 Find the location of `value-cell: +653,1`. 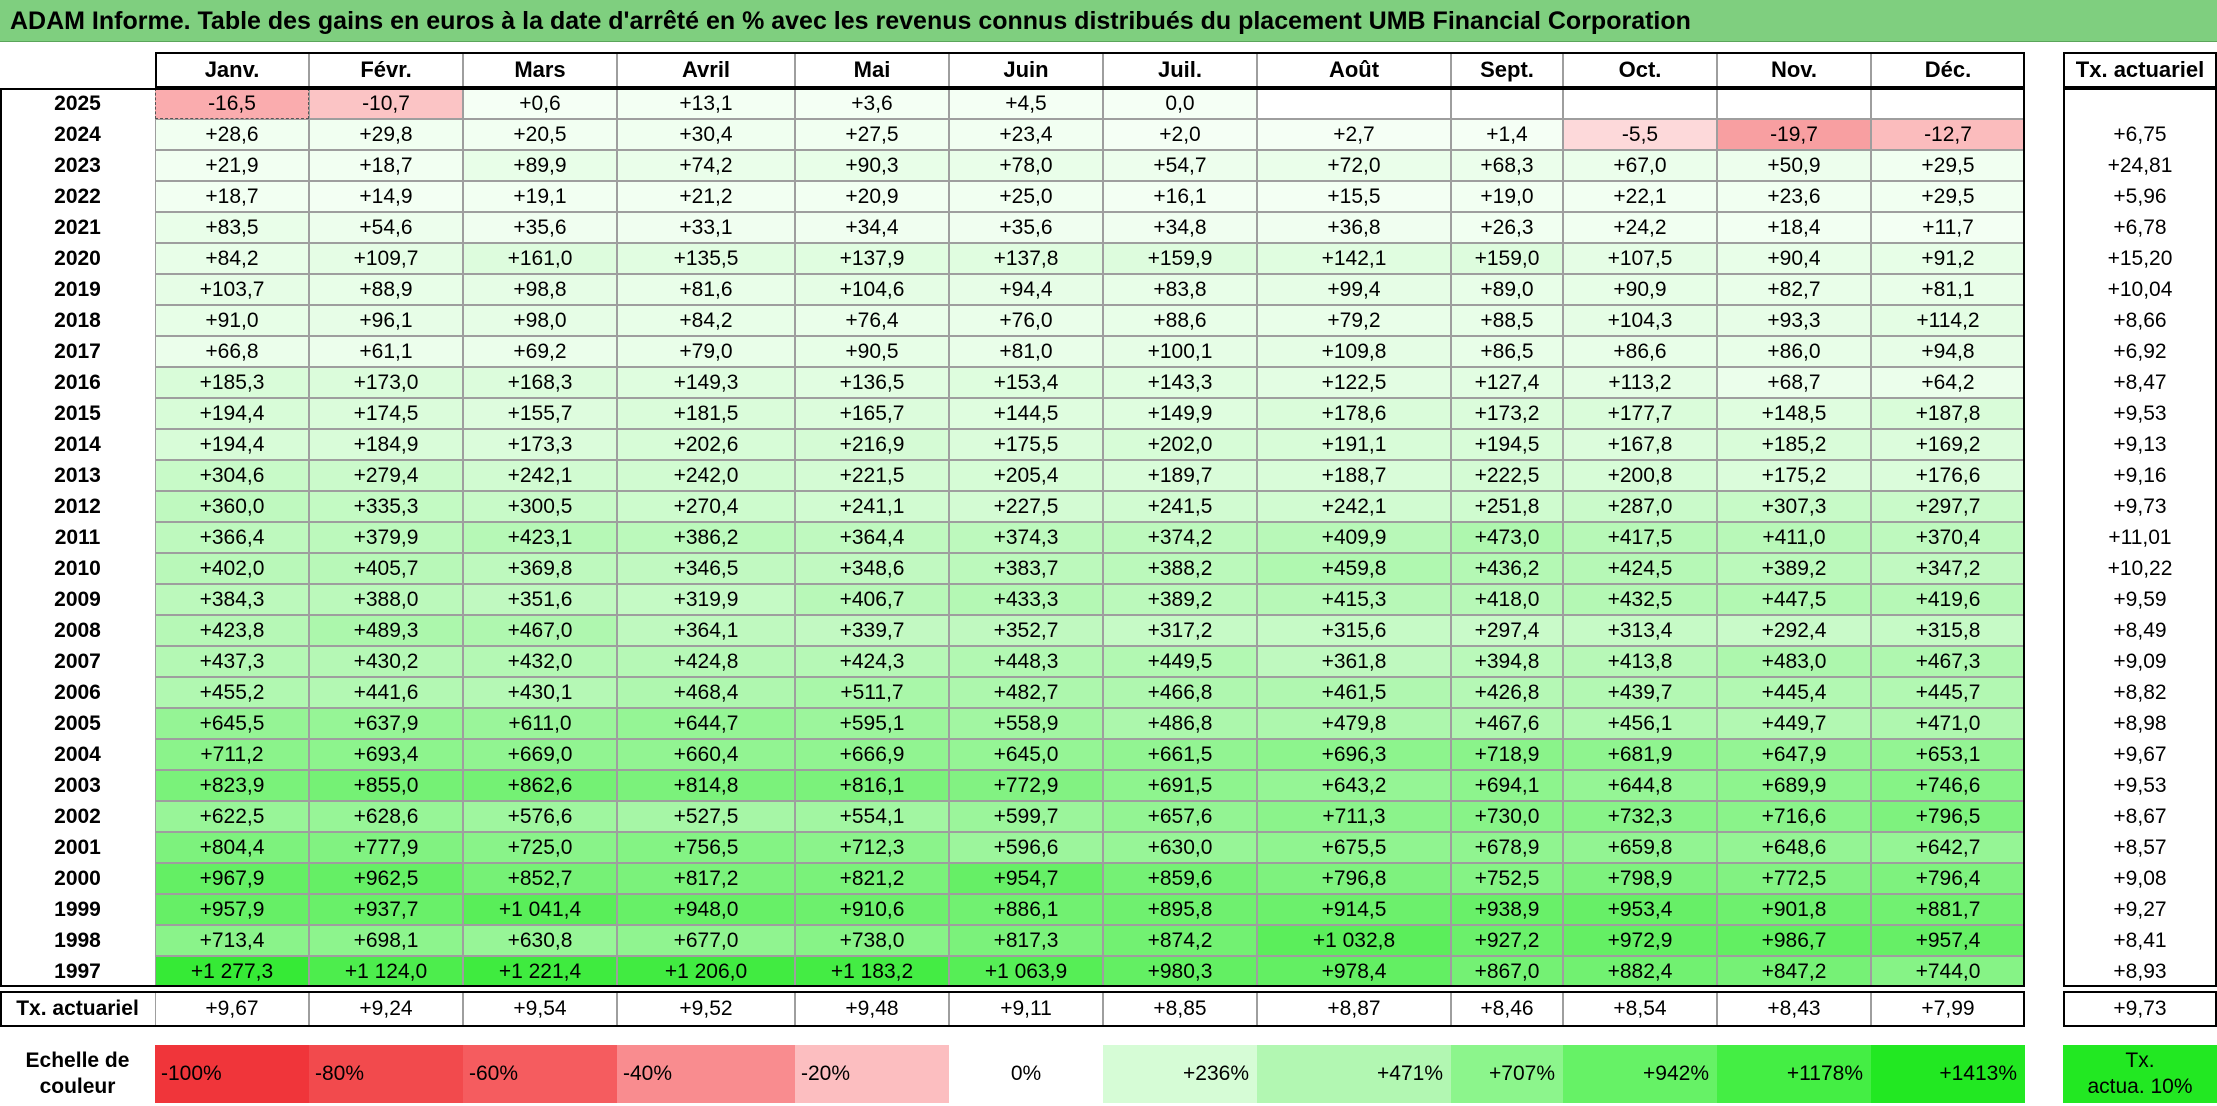

value-cell: +653,1 is located at coordinates (1948, 754).